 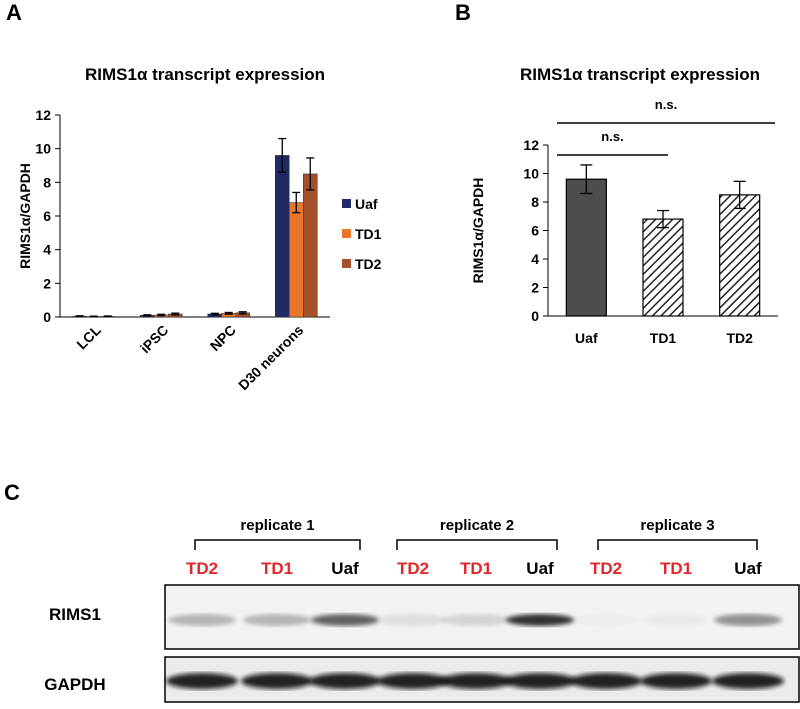 What do you see at coordinates (75, 614) in the screenshot?
I see `row-label: RIMS1` at bounding box center [75, 614].